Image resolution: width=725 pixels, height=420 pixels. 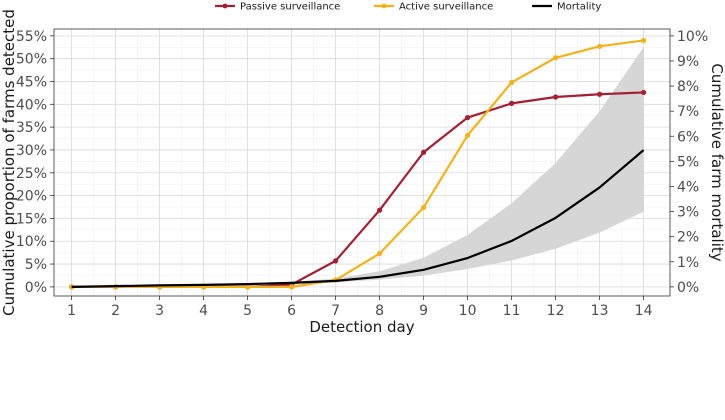 I want to click on y-left-tick-label: 35%, so click(x=31, y=128).